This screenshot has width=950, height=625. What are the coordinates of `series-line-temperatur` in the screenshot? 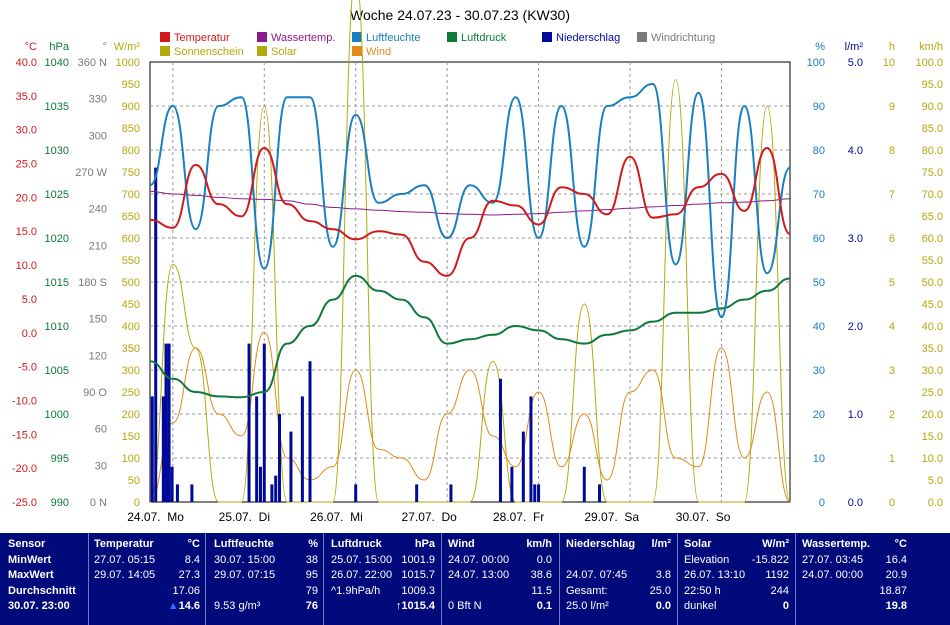 It's located at (470, 211).